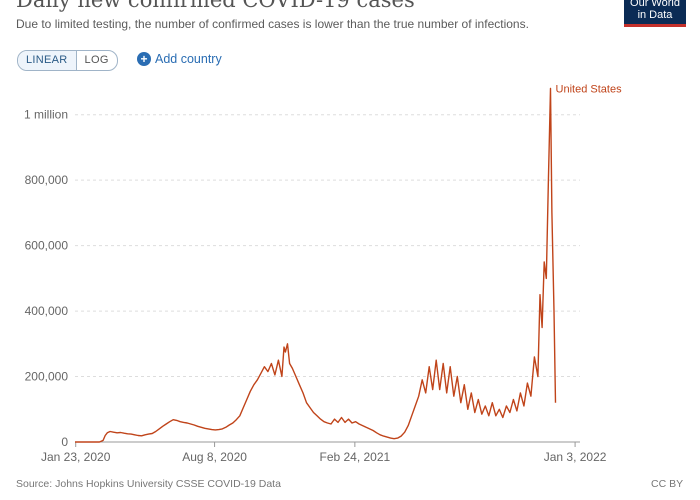 This screenshot has width=700, height=500. What do you see at coordinates (215, 6) in the screenshot?
I see `chart-title: Daily new confirmed COVID-19 cases` at bounding box center [215, 6].